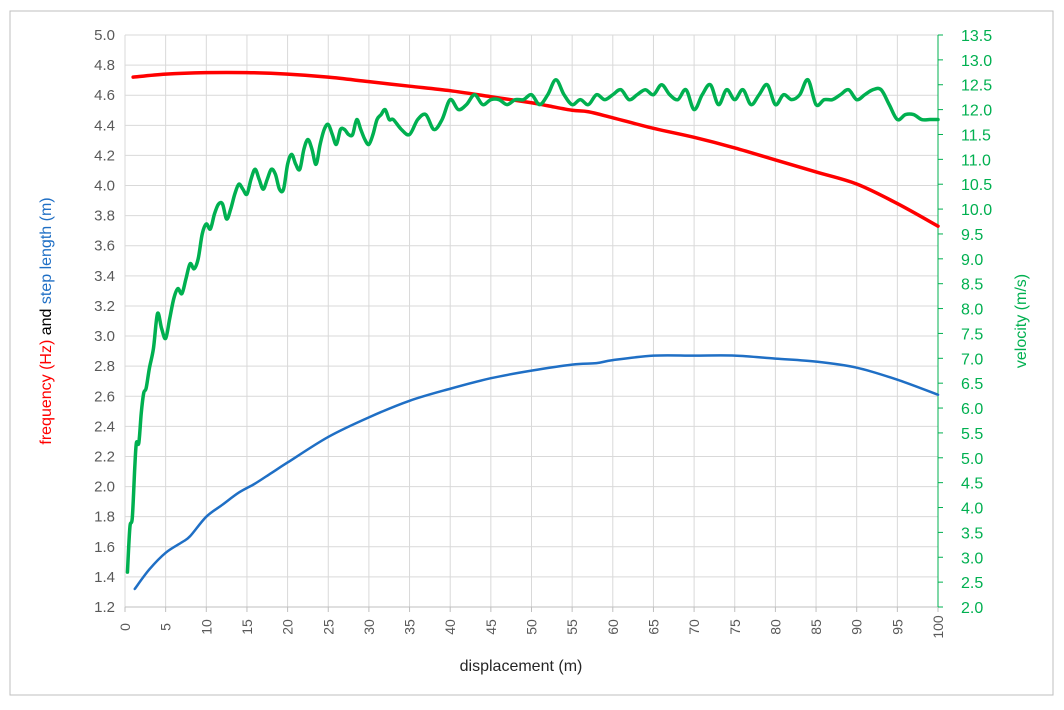 The height and width of the screenshot is (710, 1064). What do you see at coordinates (104, 216) in the screenshot?
I see `y-left-tick-label: 3.8` at bounding box center [104, 216].